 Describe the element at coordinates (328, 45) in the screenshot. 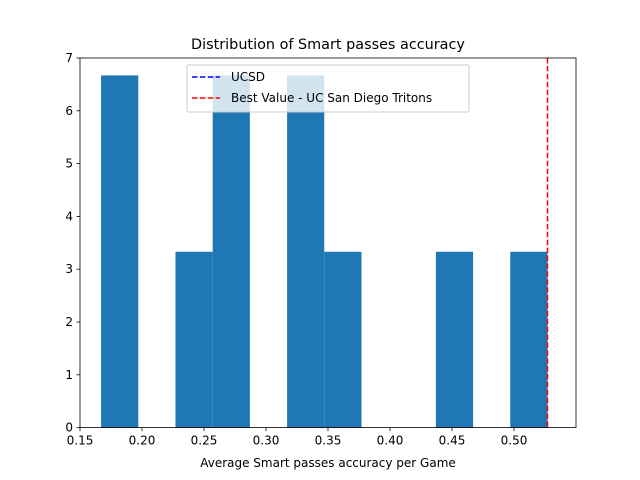

I see `chart-title: Distribution of Smart passes accuracy` at that location.